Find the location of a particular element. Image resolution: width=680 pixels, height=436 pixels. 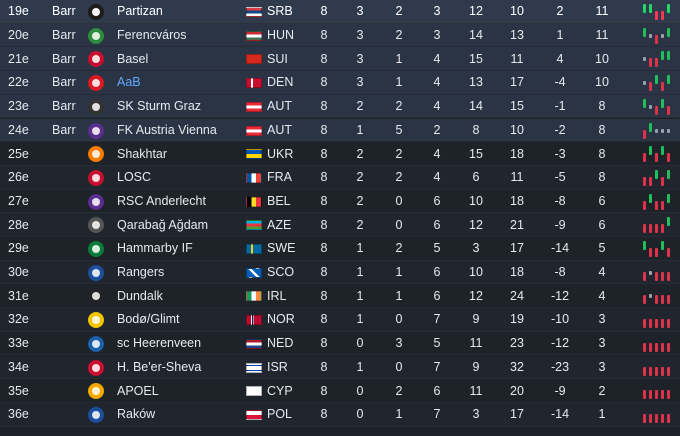

club-name-link: AaB is located at coordinates (129, 82).